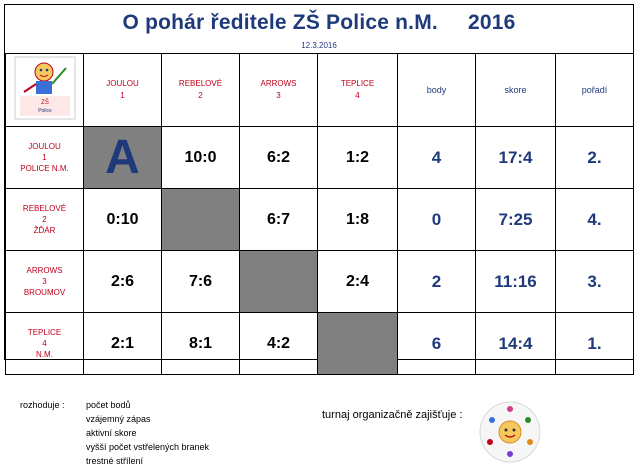 The image size is (640, 470). What do you see at coordinates (45, 102) in the screenshot?
I see `svg-text: ZŠ` at bounding box center [45, 102].